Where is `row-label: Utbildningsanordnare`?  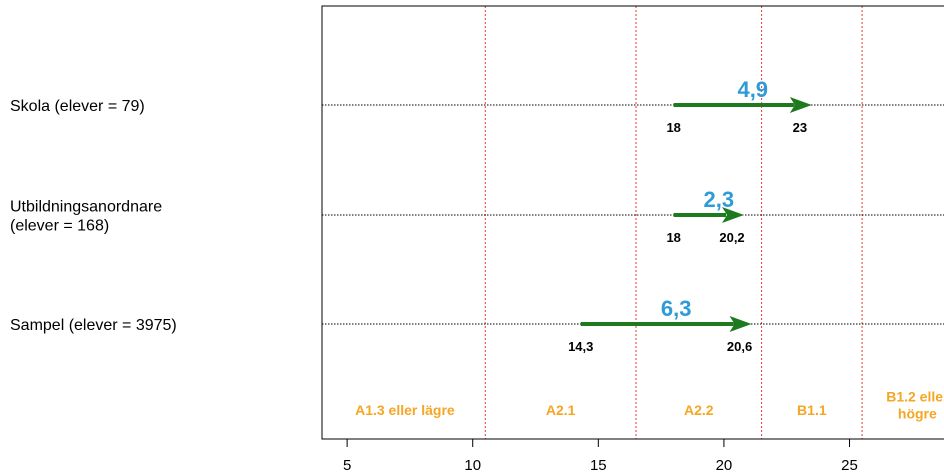
row-label: Utbildningsanordnare is located at coordinates (86, 207).